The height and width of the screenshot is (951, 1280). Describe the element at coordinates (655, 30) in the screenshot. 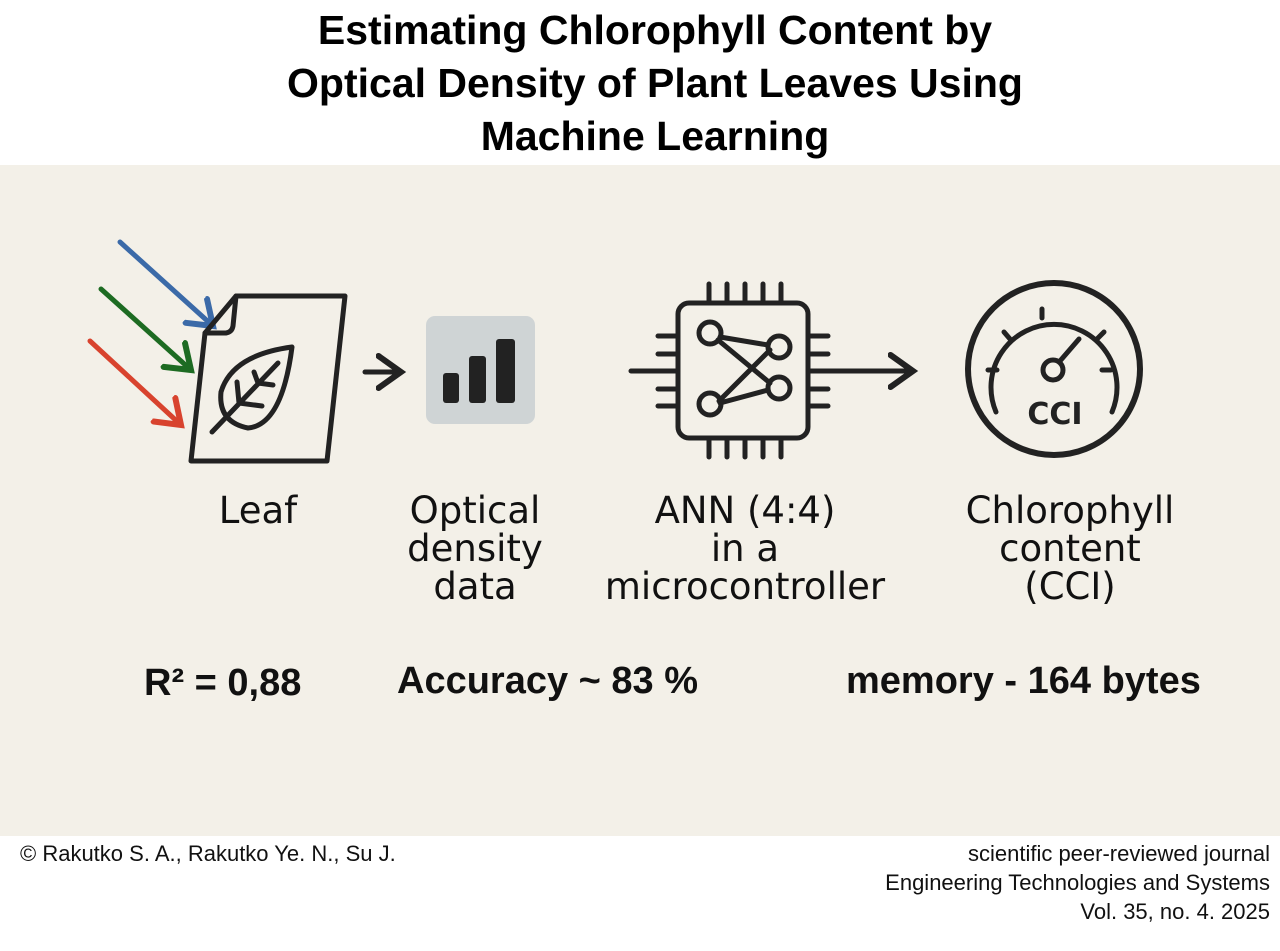

I see `title-line-1: Estimating Chlorophyll Content by` at that location.